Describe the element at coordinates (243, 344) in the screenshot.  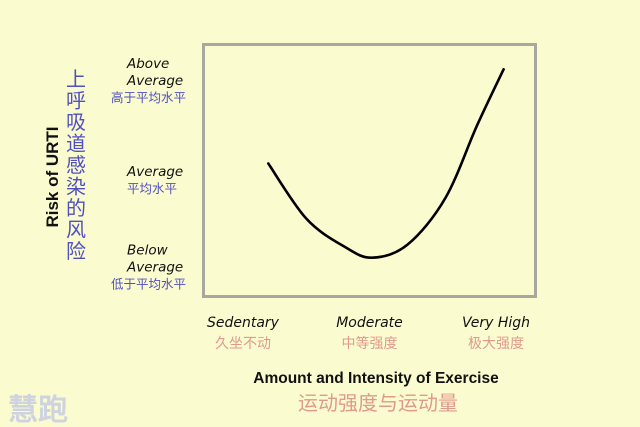
I see `x-tick-label-cn: 久坐不动` at that location.